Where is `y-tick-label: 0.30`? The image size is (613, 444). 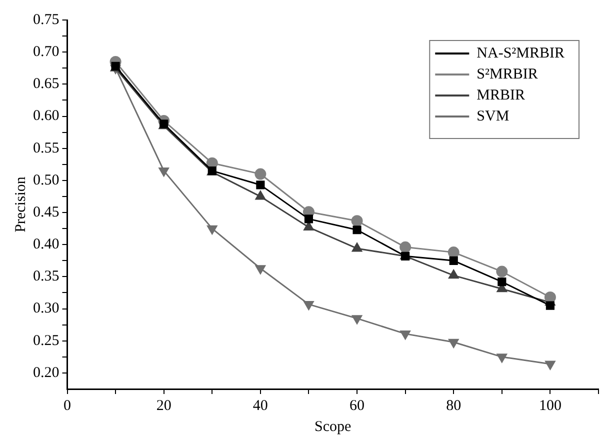
y-tick-label: 0.30 is located at coordinates (46, 308).